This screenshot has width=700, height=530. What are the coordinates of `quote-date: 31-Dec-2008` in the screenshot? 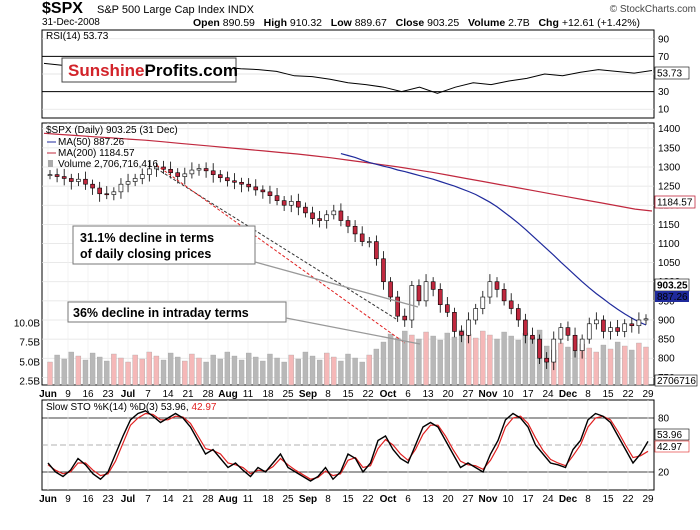 It's located at (71, 22).